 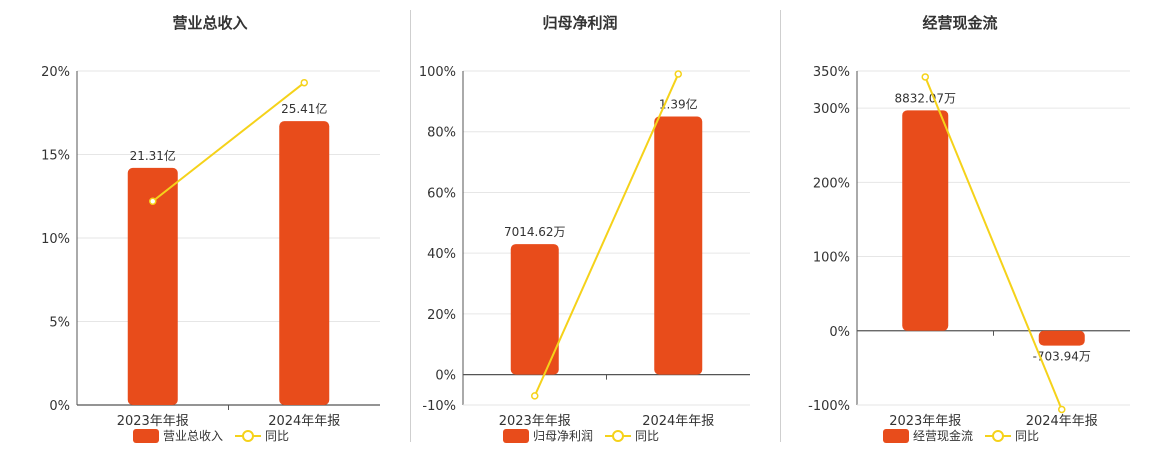 What do you see at coordinates (943, 435) in the screenshot?
I see `legend-bar-label: 经营现金流` at bounding box center [943, 435].